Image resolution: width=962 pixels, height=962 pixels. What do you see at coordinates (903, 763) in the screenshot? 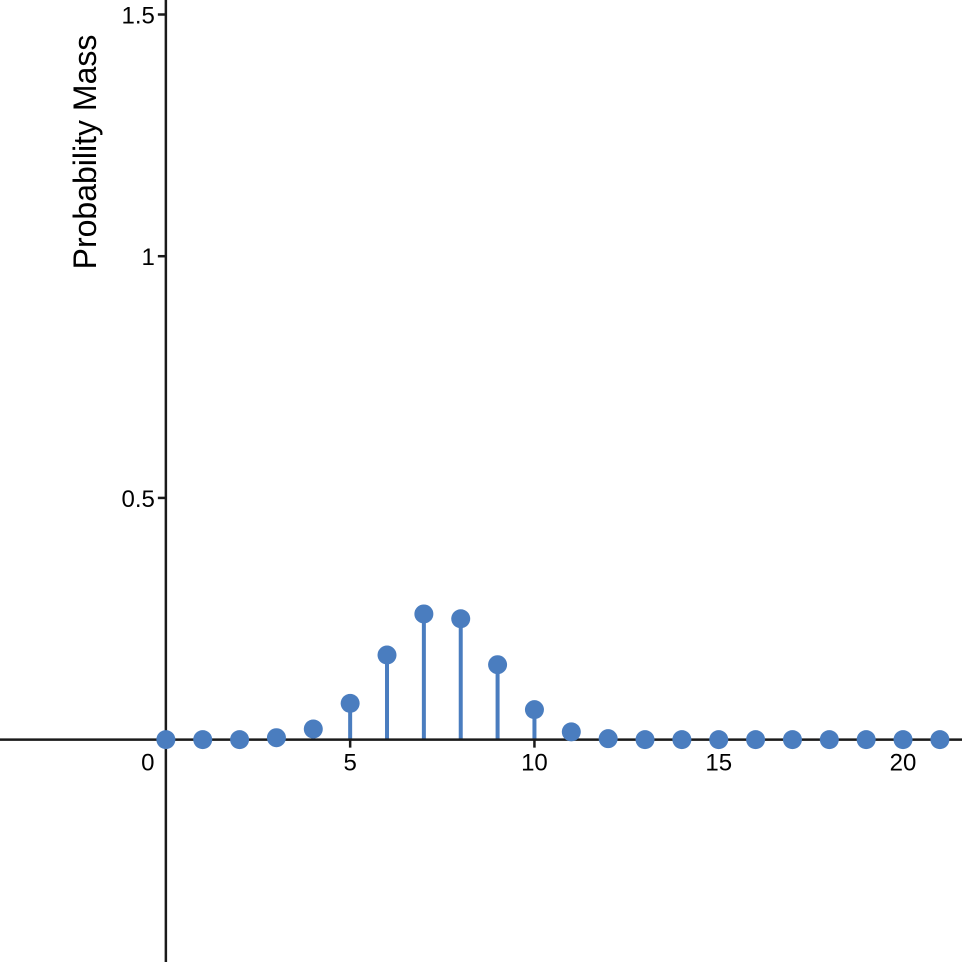
I see `x-tick-label: 20` at bounding box center [903, 763].